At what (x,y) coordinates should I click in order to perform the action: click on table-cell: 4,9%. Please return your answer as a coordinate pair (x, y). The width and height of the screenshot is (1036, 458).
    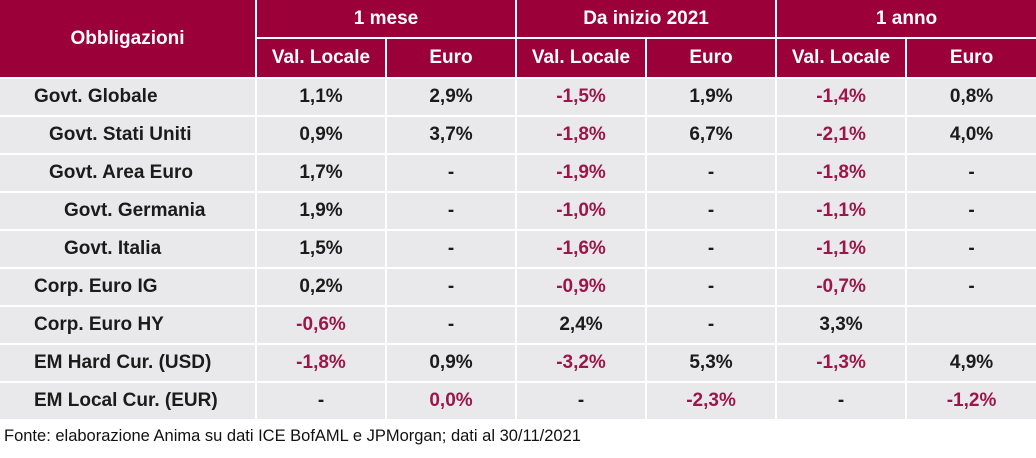
    Looking at the image, I should click on (971, 362).